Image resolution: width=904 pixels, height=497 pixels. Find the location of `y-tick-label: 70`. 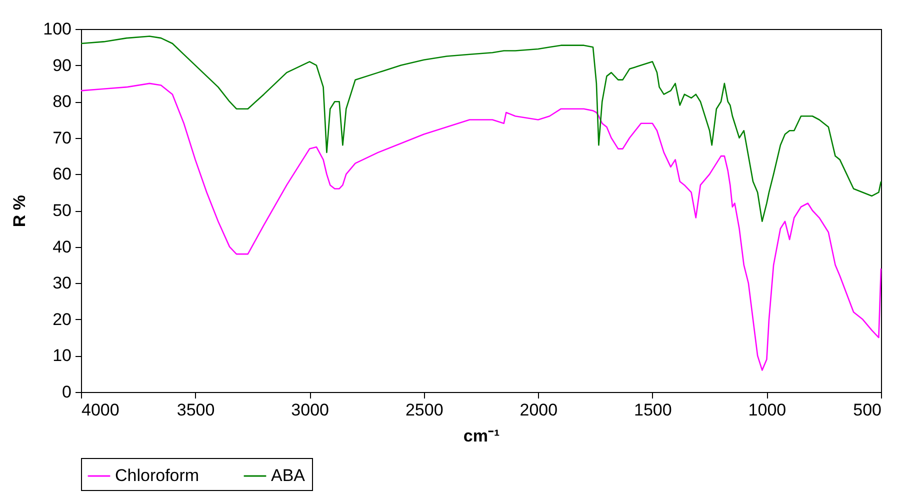

y-tick-label: 70 is located at coordinates (62, 138).